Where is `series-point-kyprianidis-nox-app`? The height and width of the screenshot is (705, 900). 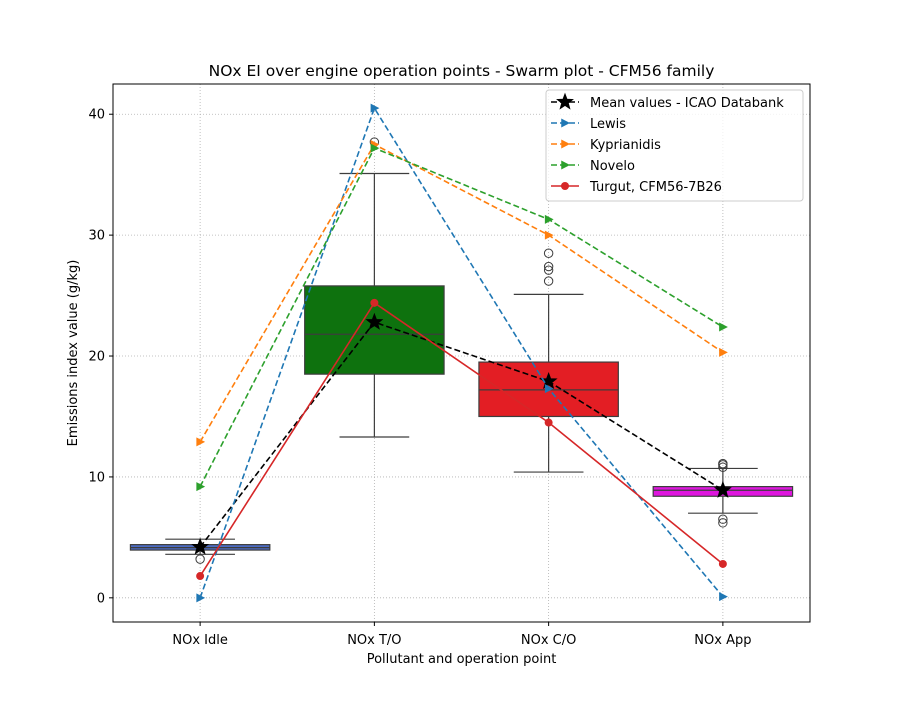 series-point-kyprianidis-nox-app is located at coordinates (723, 352).